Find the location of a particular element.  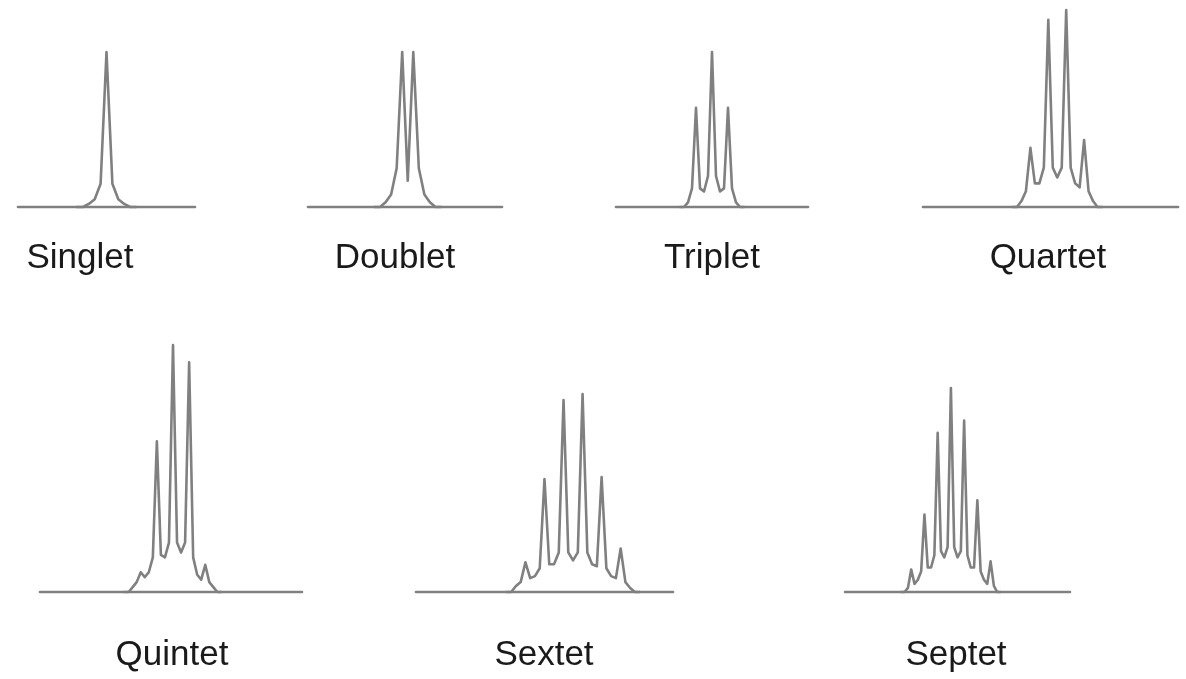

x-axis-title: Sextet is located at coordinates (544, 652).